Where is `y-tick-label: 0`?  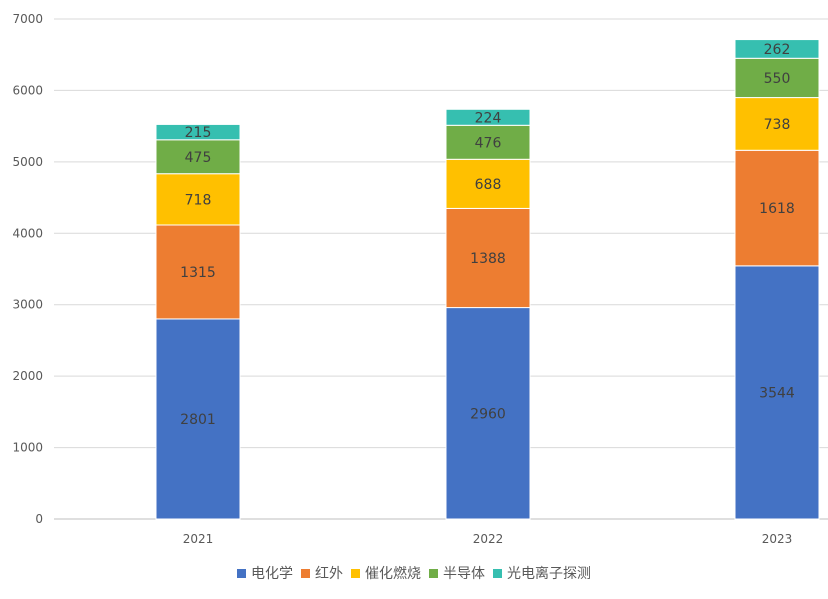 y-tick-label: 0 is located at coordinates (39, 519).